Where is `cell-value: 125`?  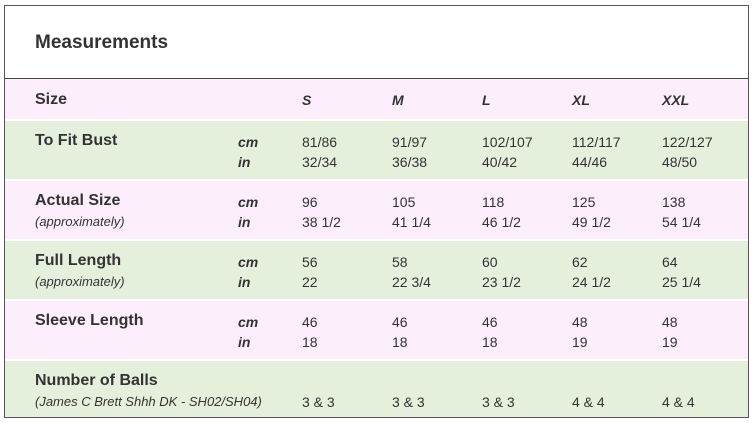 cell-value: 125 is located at coordinates (584, 202).